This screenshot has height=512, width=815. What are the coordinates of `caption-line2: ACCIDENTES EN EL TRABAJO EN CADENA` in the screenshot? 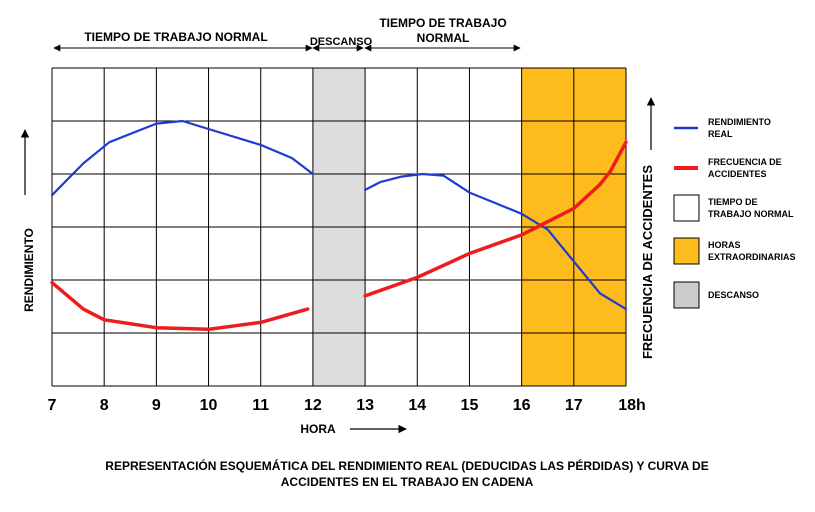 It's located at (407, 482).